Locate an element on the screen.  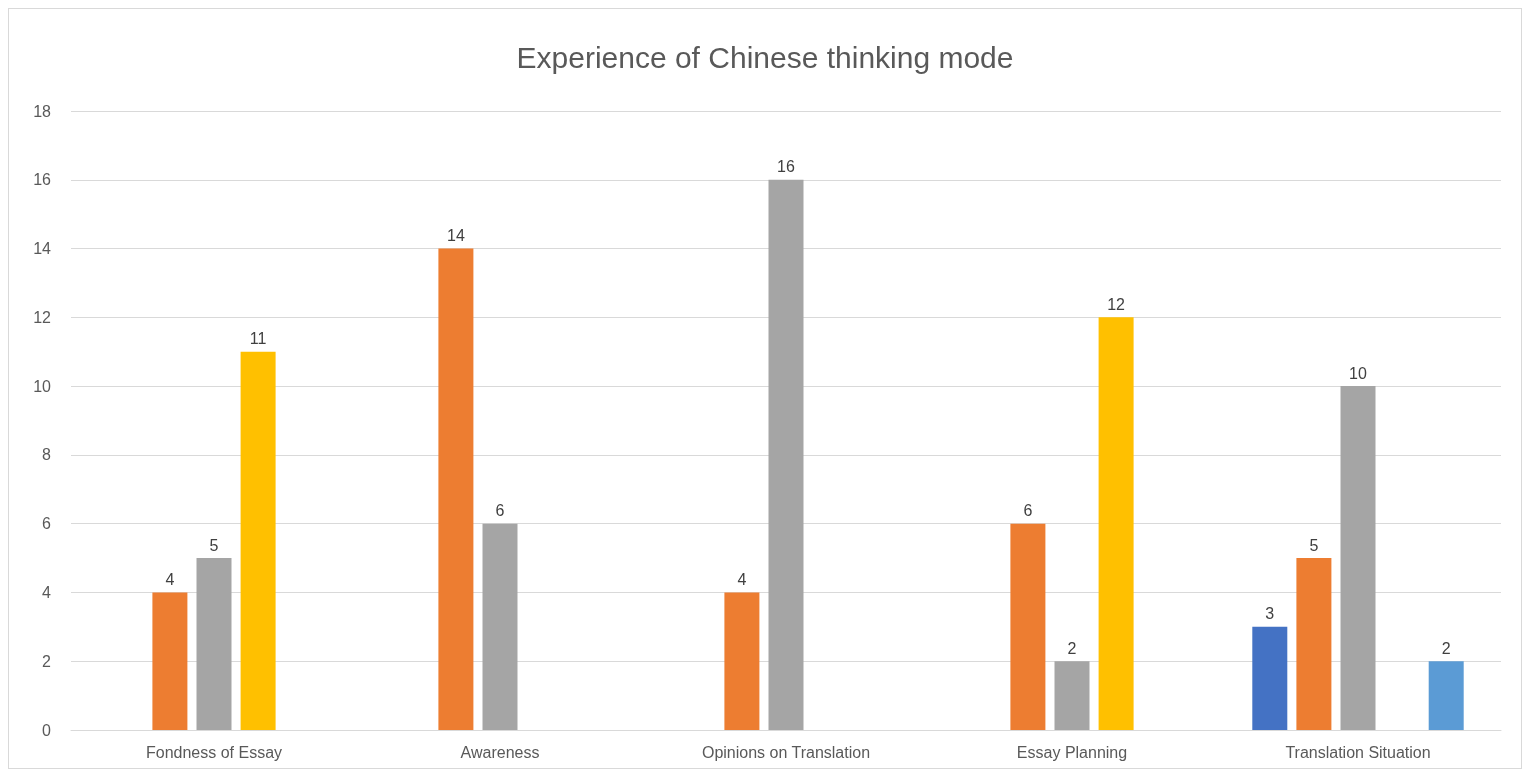
data-label: 3 is located at coordinates (1270, 614).